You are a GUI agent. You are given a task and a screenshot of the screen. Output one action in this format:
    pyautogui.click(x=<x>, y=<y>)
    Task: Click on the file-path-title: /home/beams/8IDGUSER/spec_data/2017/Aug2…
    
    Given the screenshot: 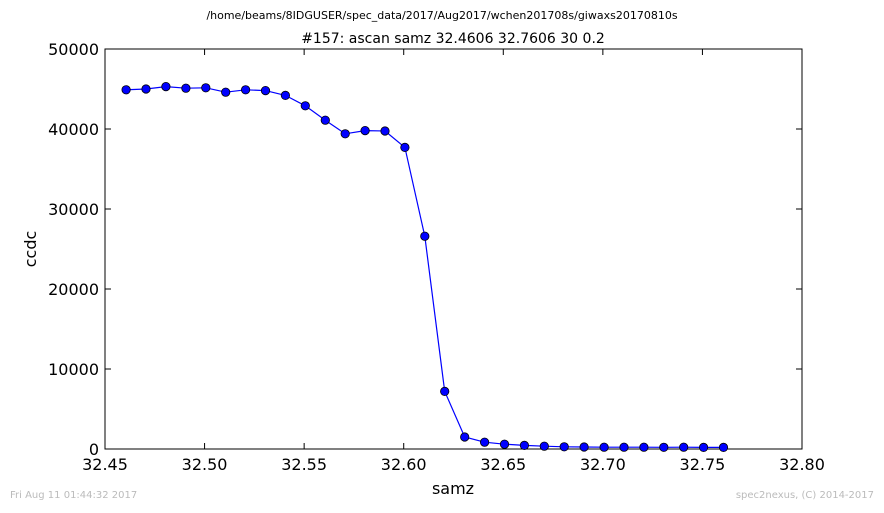 What is the action you would take?
    pyautogui.click(x=441, y=15)
    